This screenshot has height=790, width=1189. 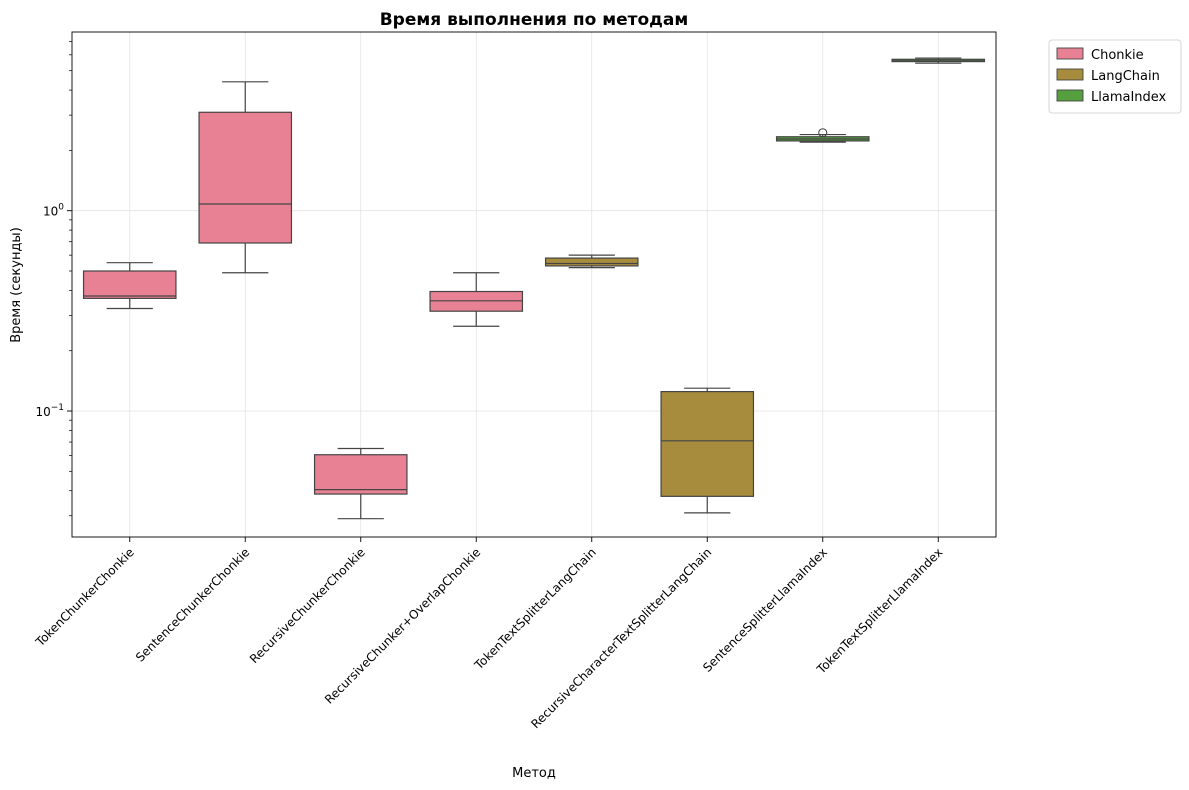 What do you see at coordinates (534, 20) in the screenshot?
I see `chart-title: Время выполнения по методам` at bounding box center [534, 20].